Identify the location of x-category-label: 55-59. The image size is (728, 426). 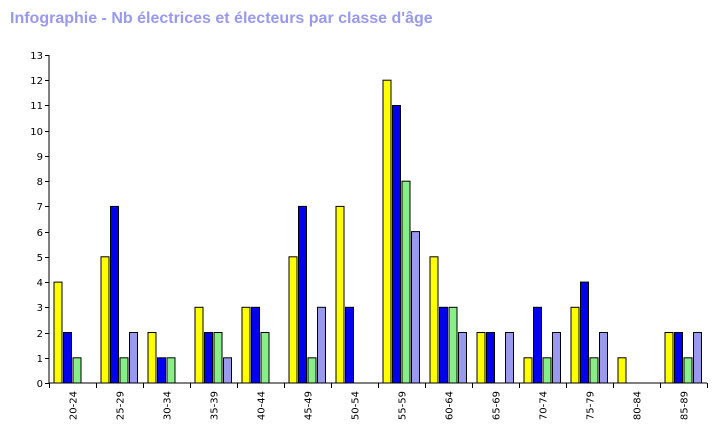
(403, 405).